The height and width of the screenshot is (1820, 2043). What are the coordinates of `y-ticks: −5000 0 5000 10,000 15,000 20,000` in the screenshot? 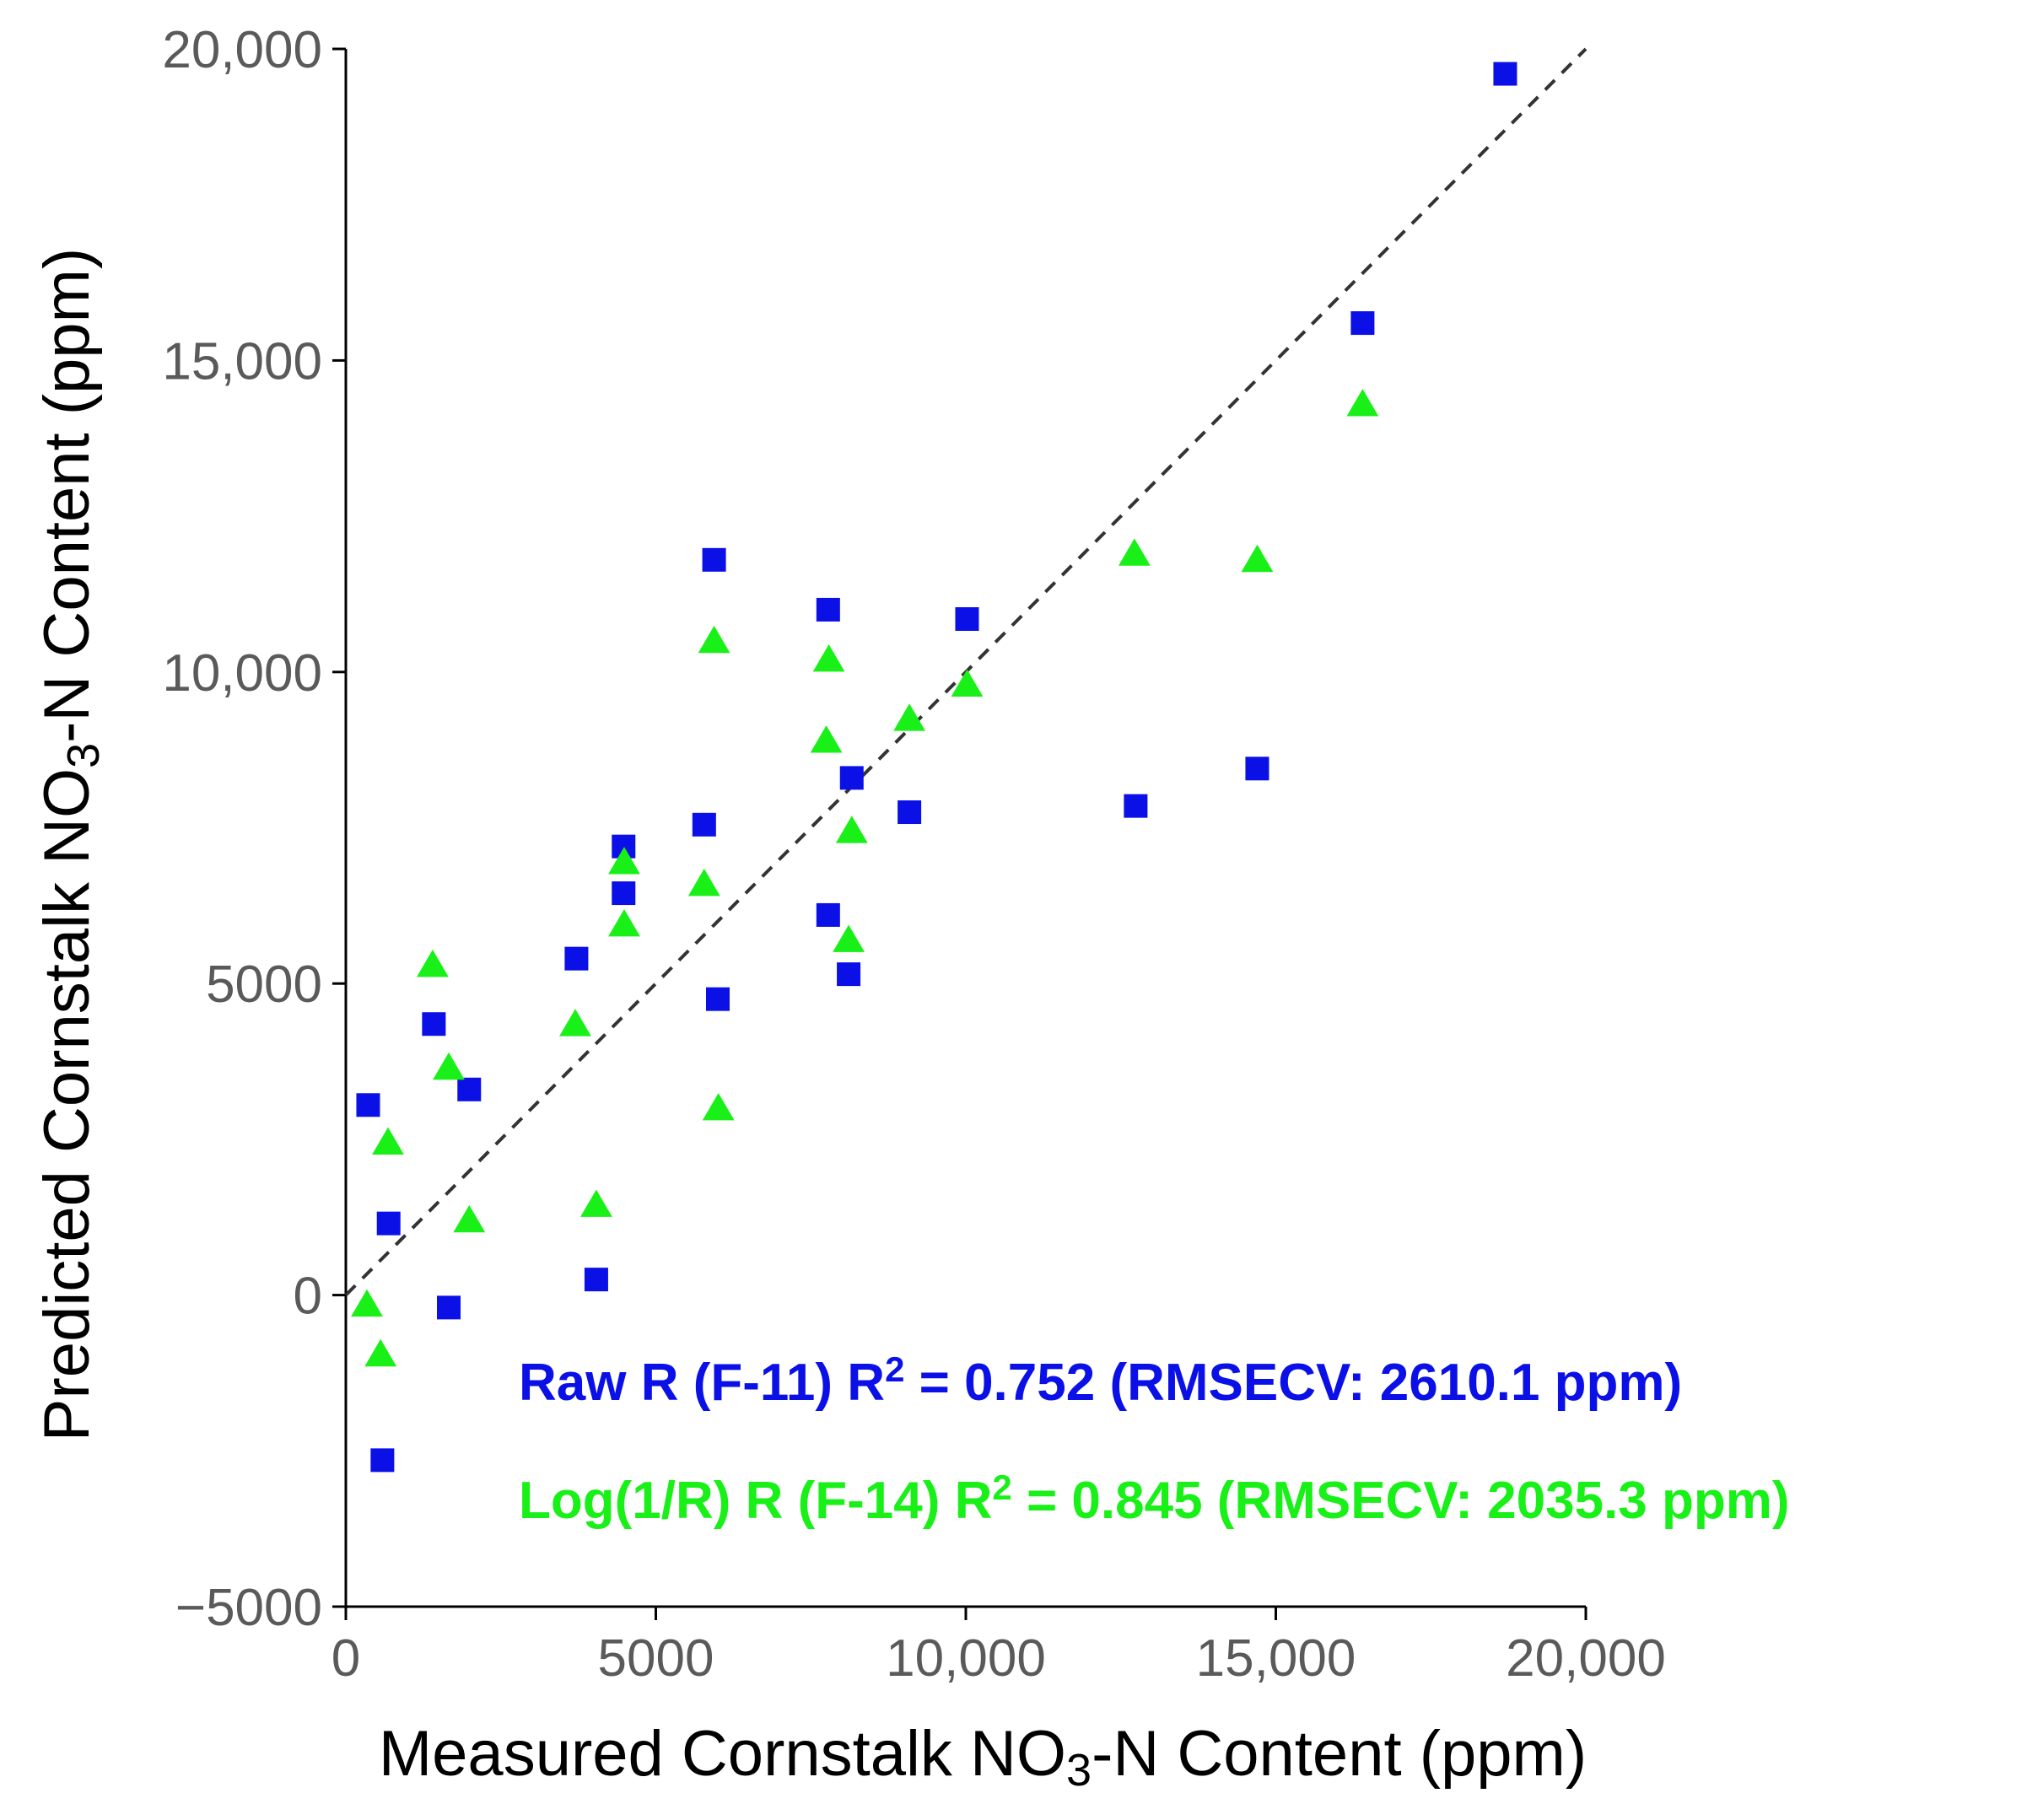 It's located at (254, 829).